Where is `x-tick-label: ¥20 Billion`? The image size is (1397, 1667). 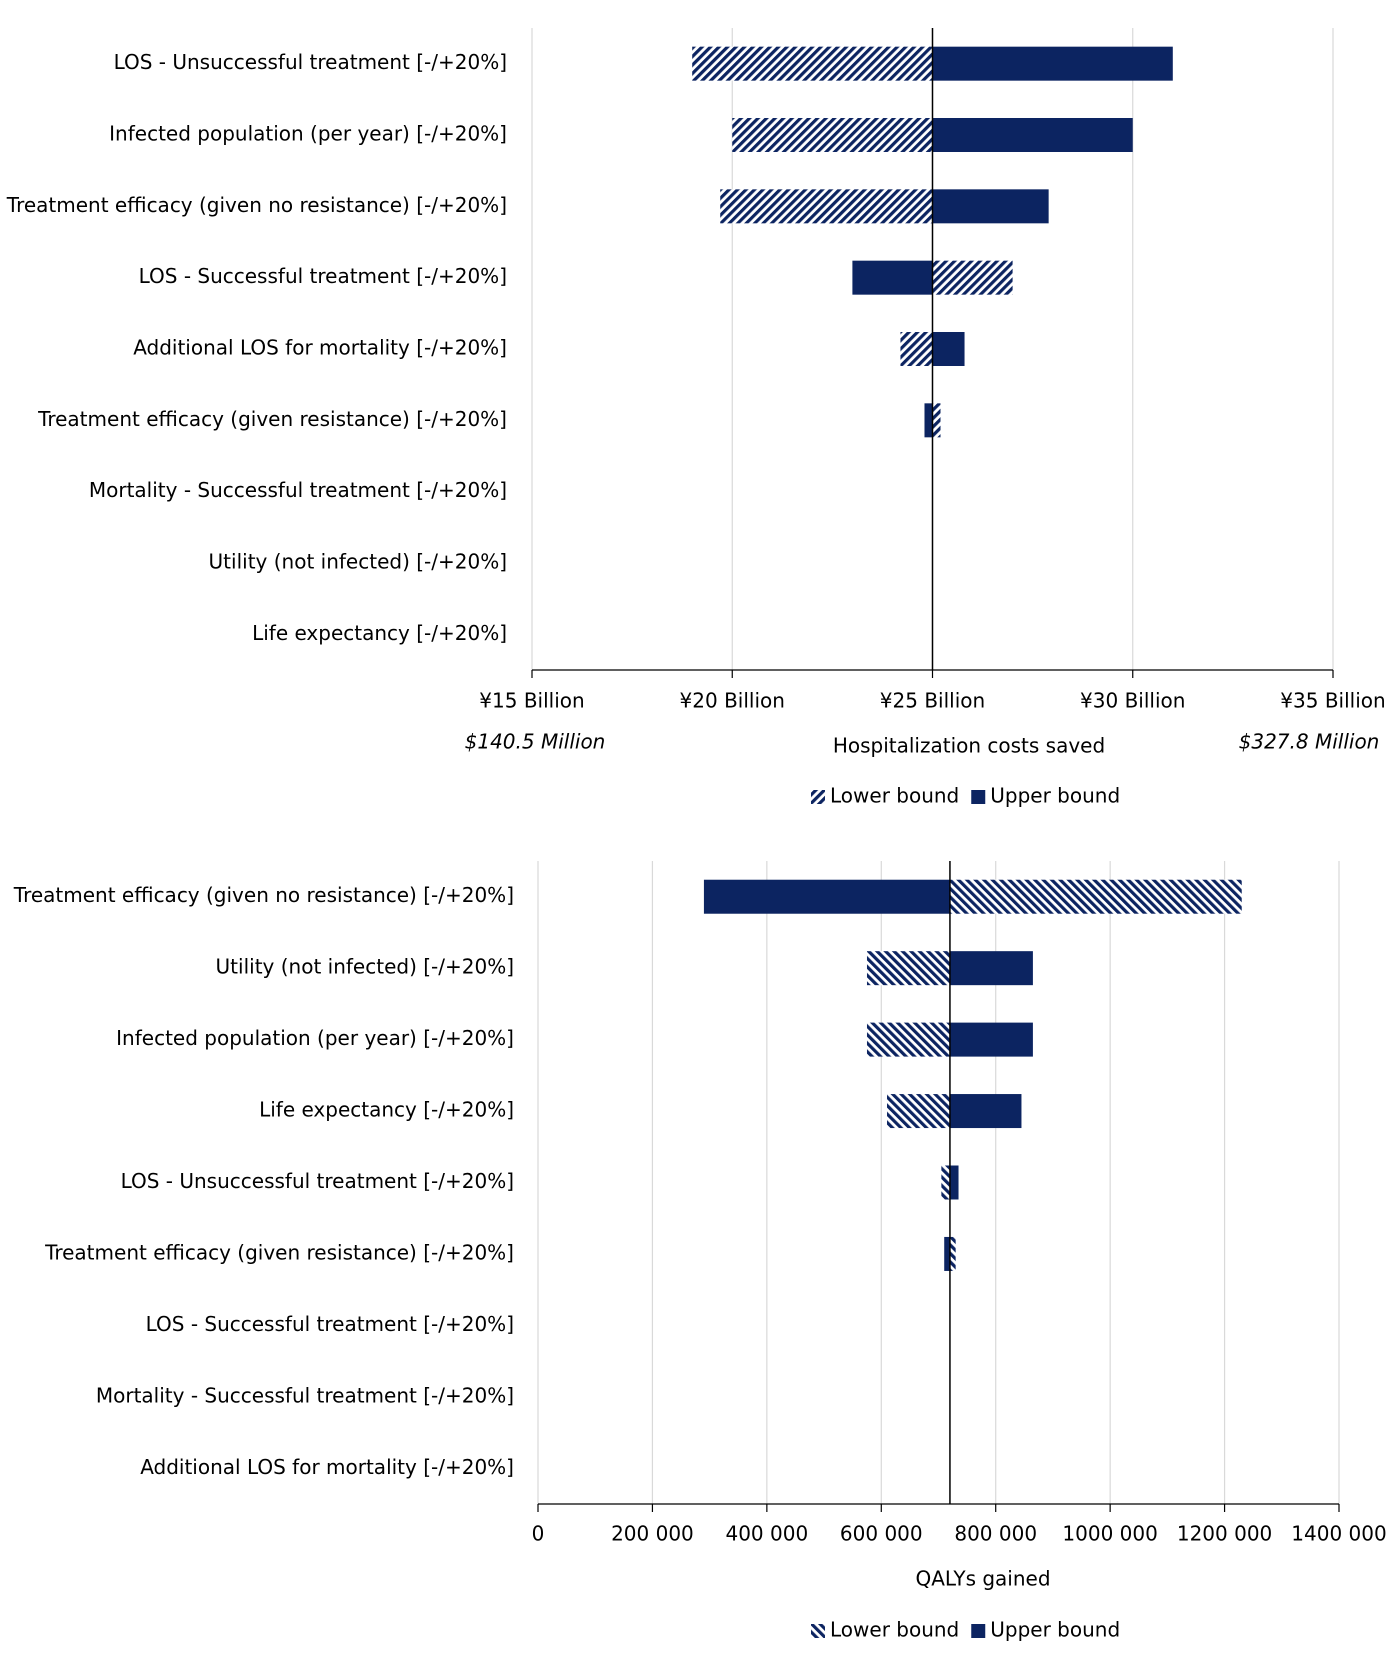 x-tick-label: ¥20 Billion is located at coordinates (732, 701).